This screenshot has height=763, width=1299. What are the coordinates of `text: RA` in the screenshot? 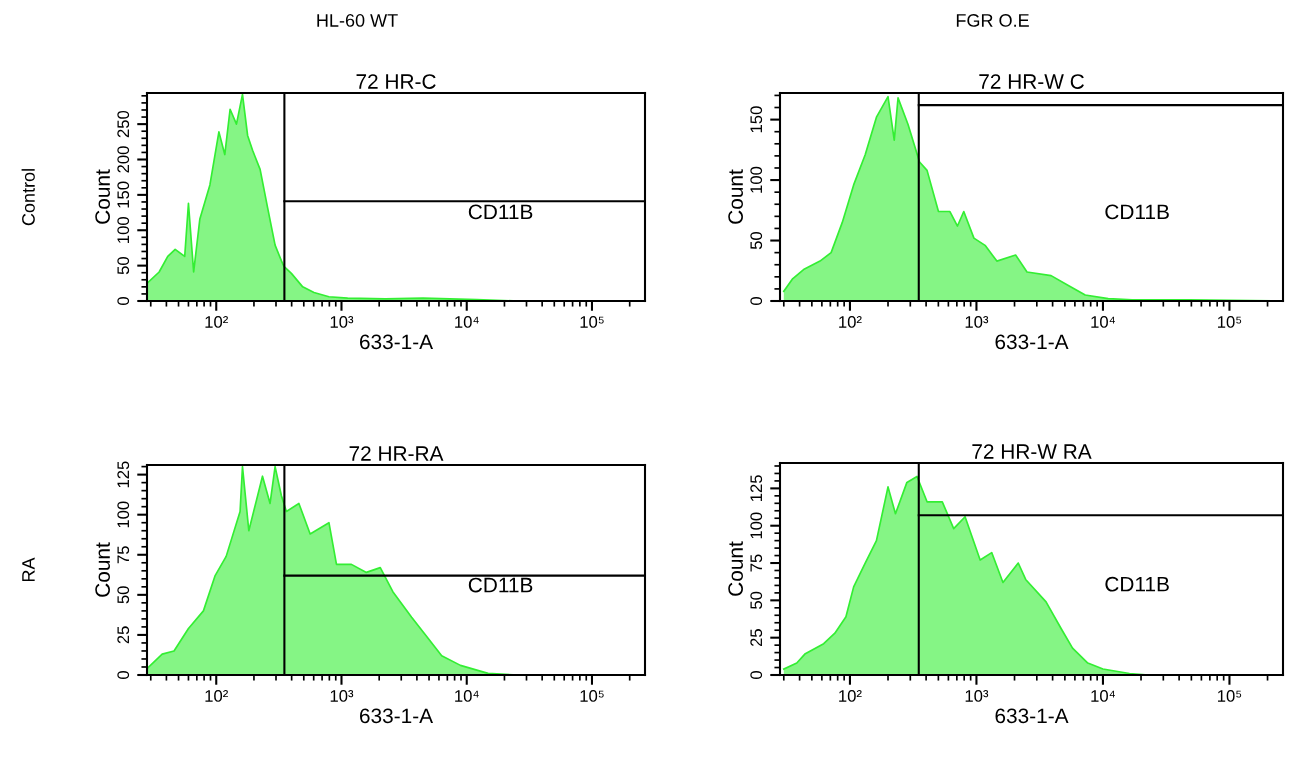 It's located at (28, 569).